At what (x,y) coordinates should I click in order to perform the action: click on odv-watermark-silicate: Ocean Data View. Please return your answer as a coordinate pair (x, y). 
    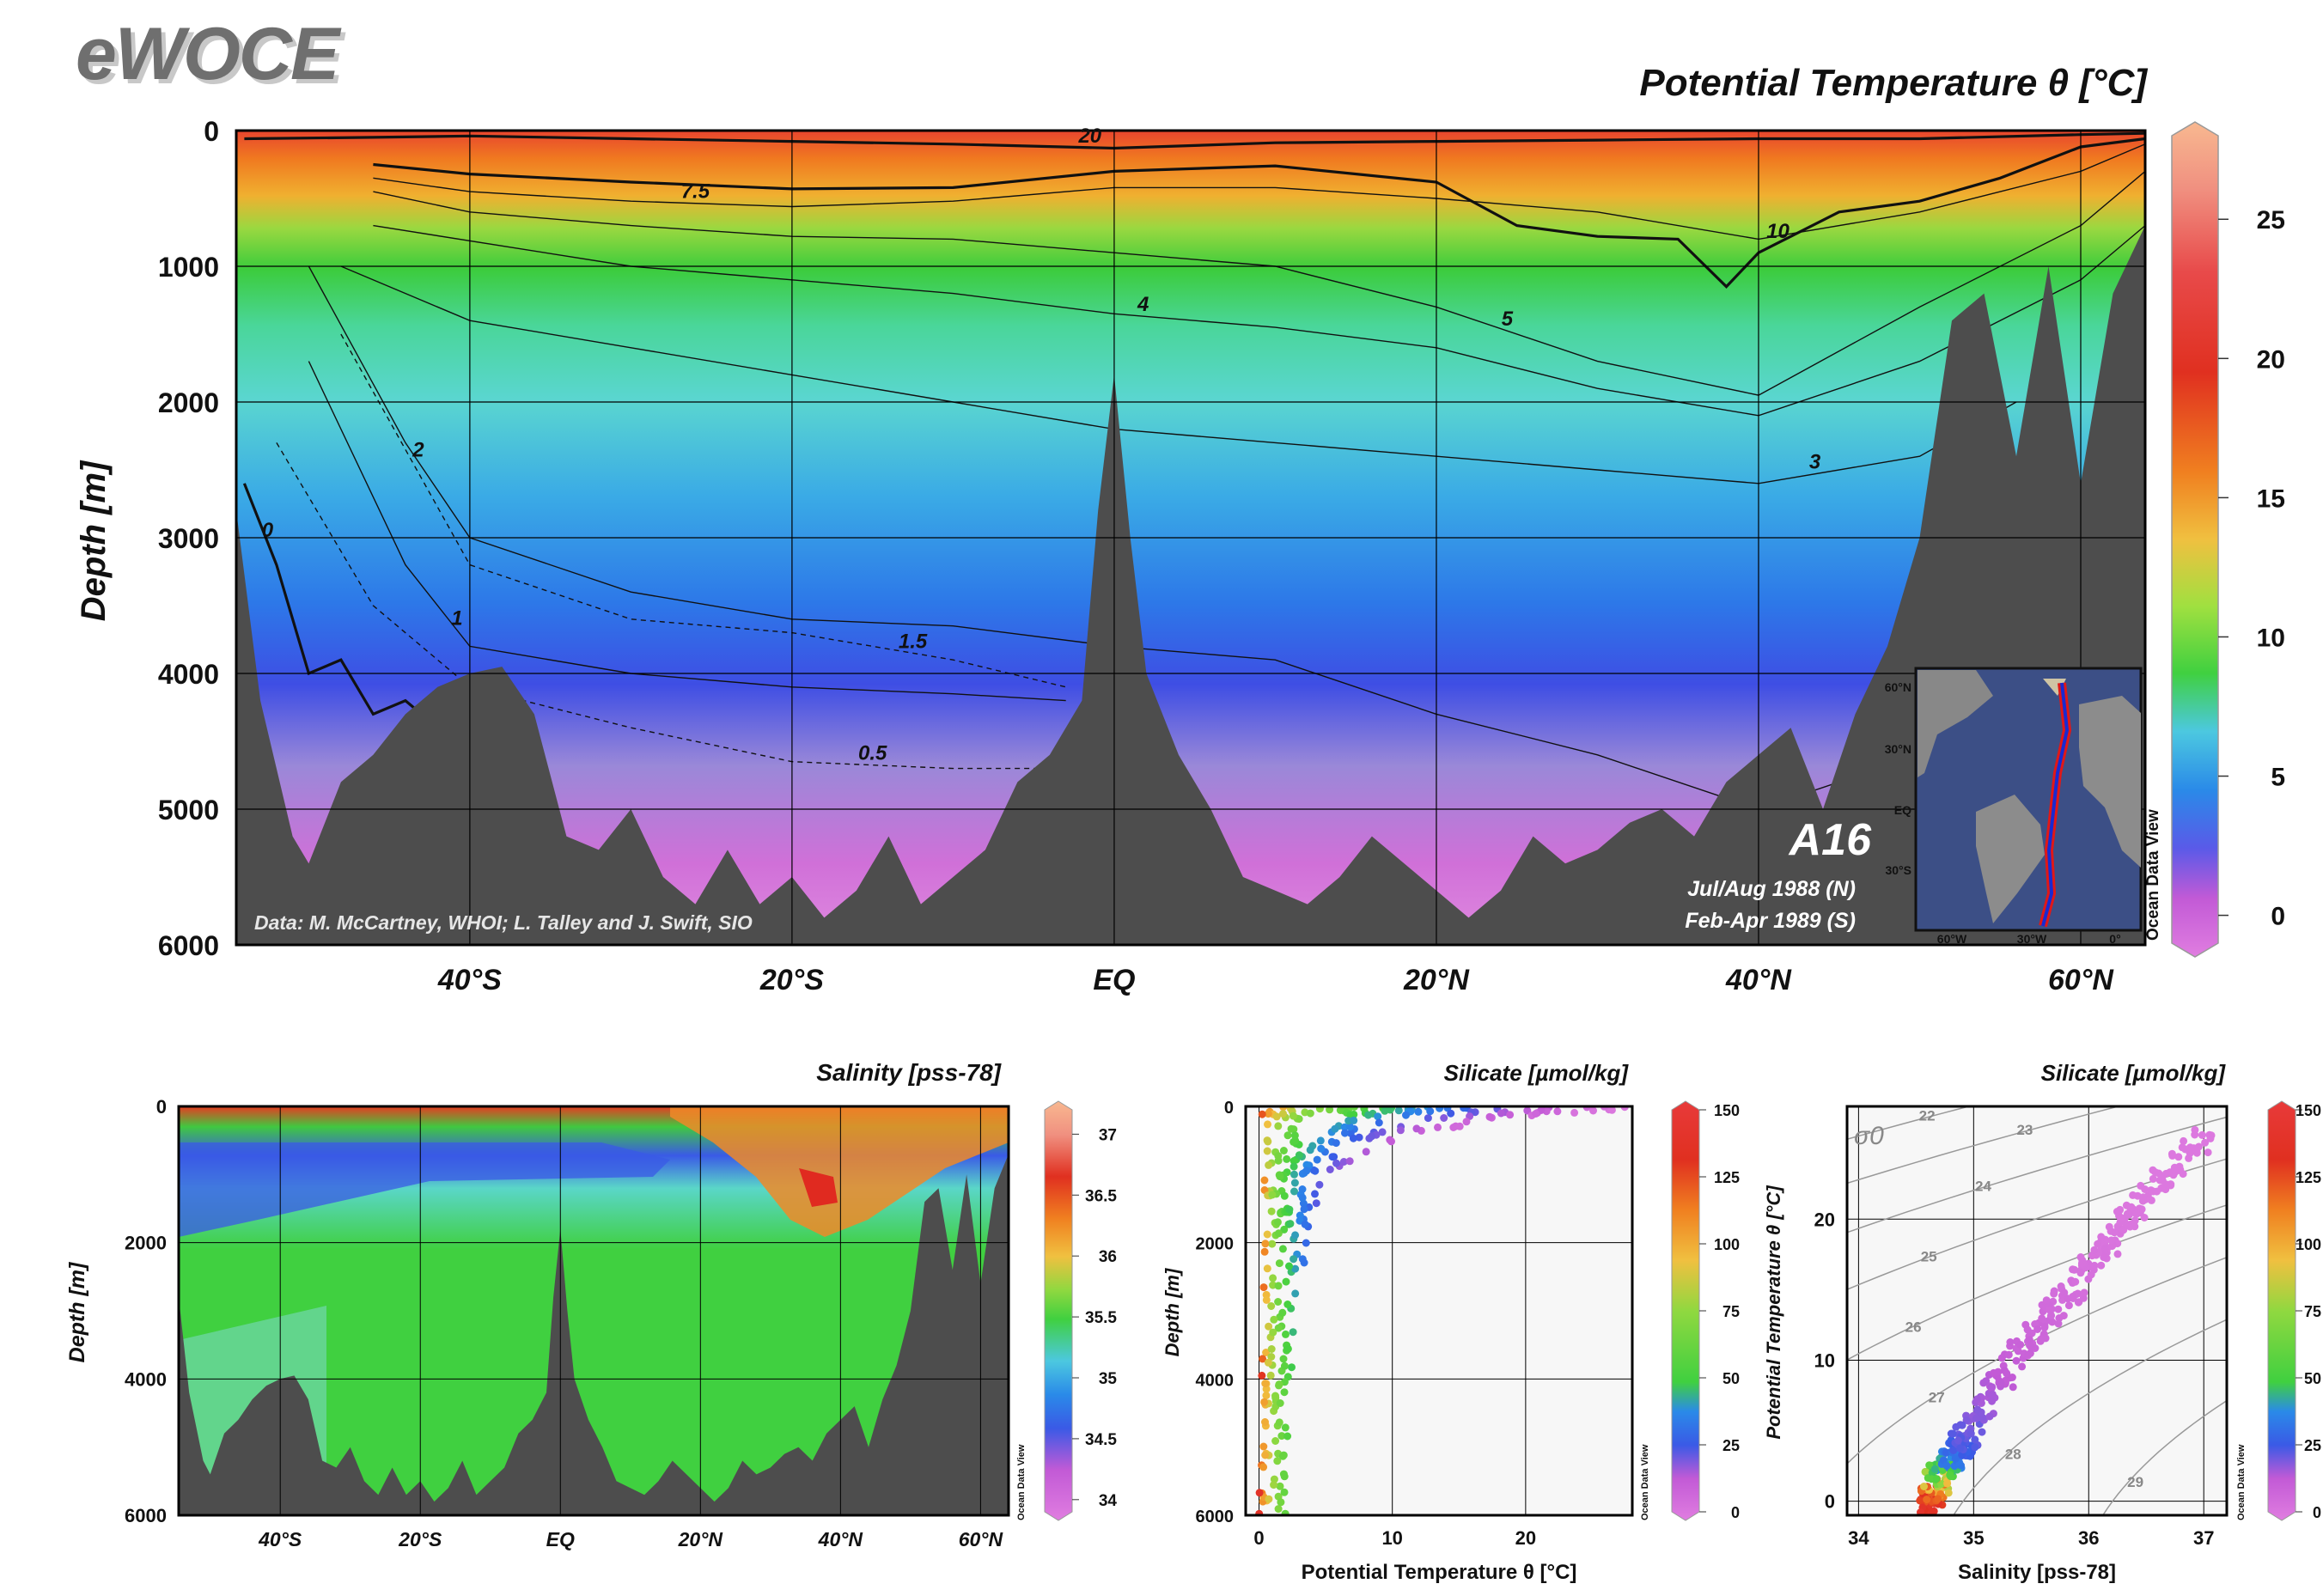
    Looking at the image, I should click on (1645, 1482).